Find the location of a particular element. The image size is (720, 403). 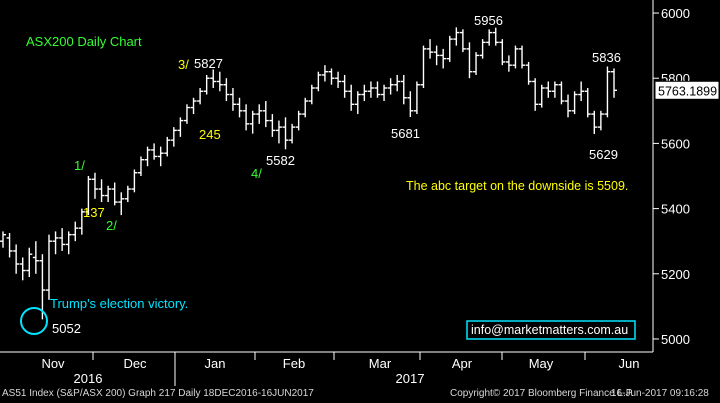

x-year-label: 2017 is located at coordinates (410, 378).